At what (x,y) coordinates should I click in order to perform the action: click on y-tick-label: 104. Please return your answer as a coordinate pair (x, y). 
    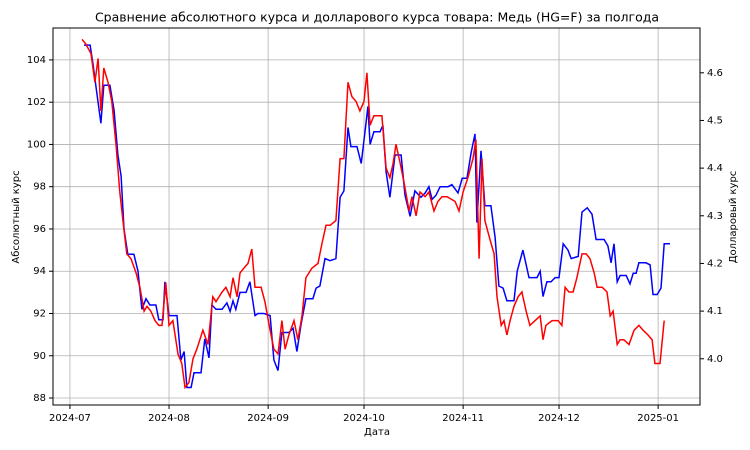
    Looking at the image, I should click on (36, 60).